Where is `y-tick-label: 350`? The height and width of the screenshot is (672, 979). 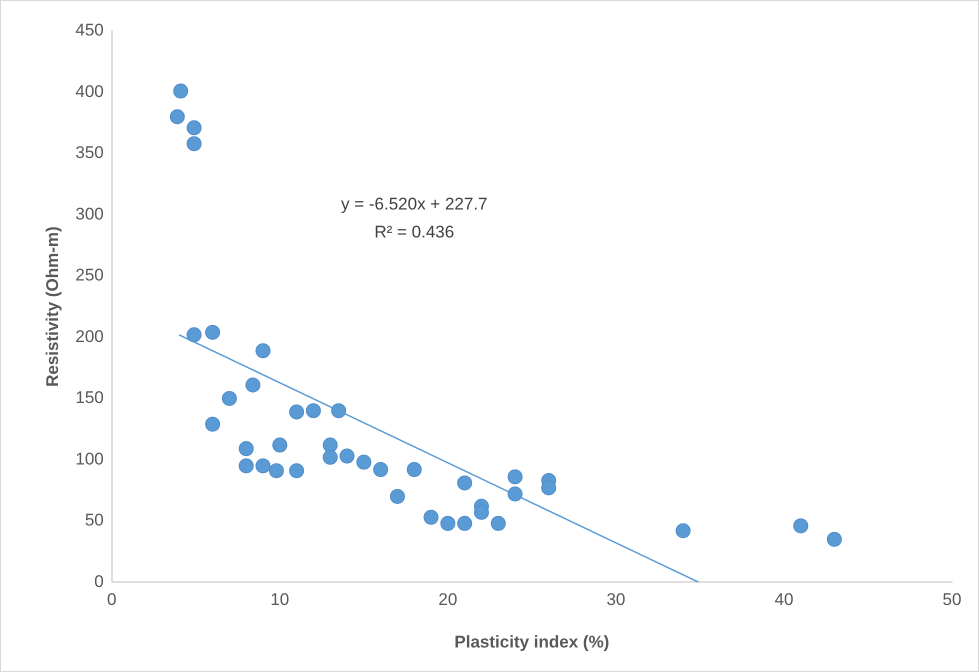
y-tick-label: 350 is located at coordinates (89, 152).